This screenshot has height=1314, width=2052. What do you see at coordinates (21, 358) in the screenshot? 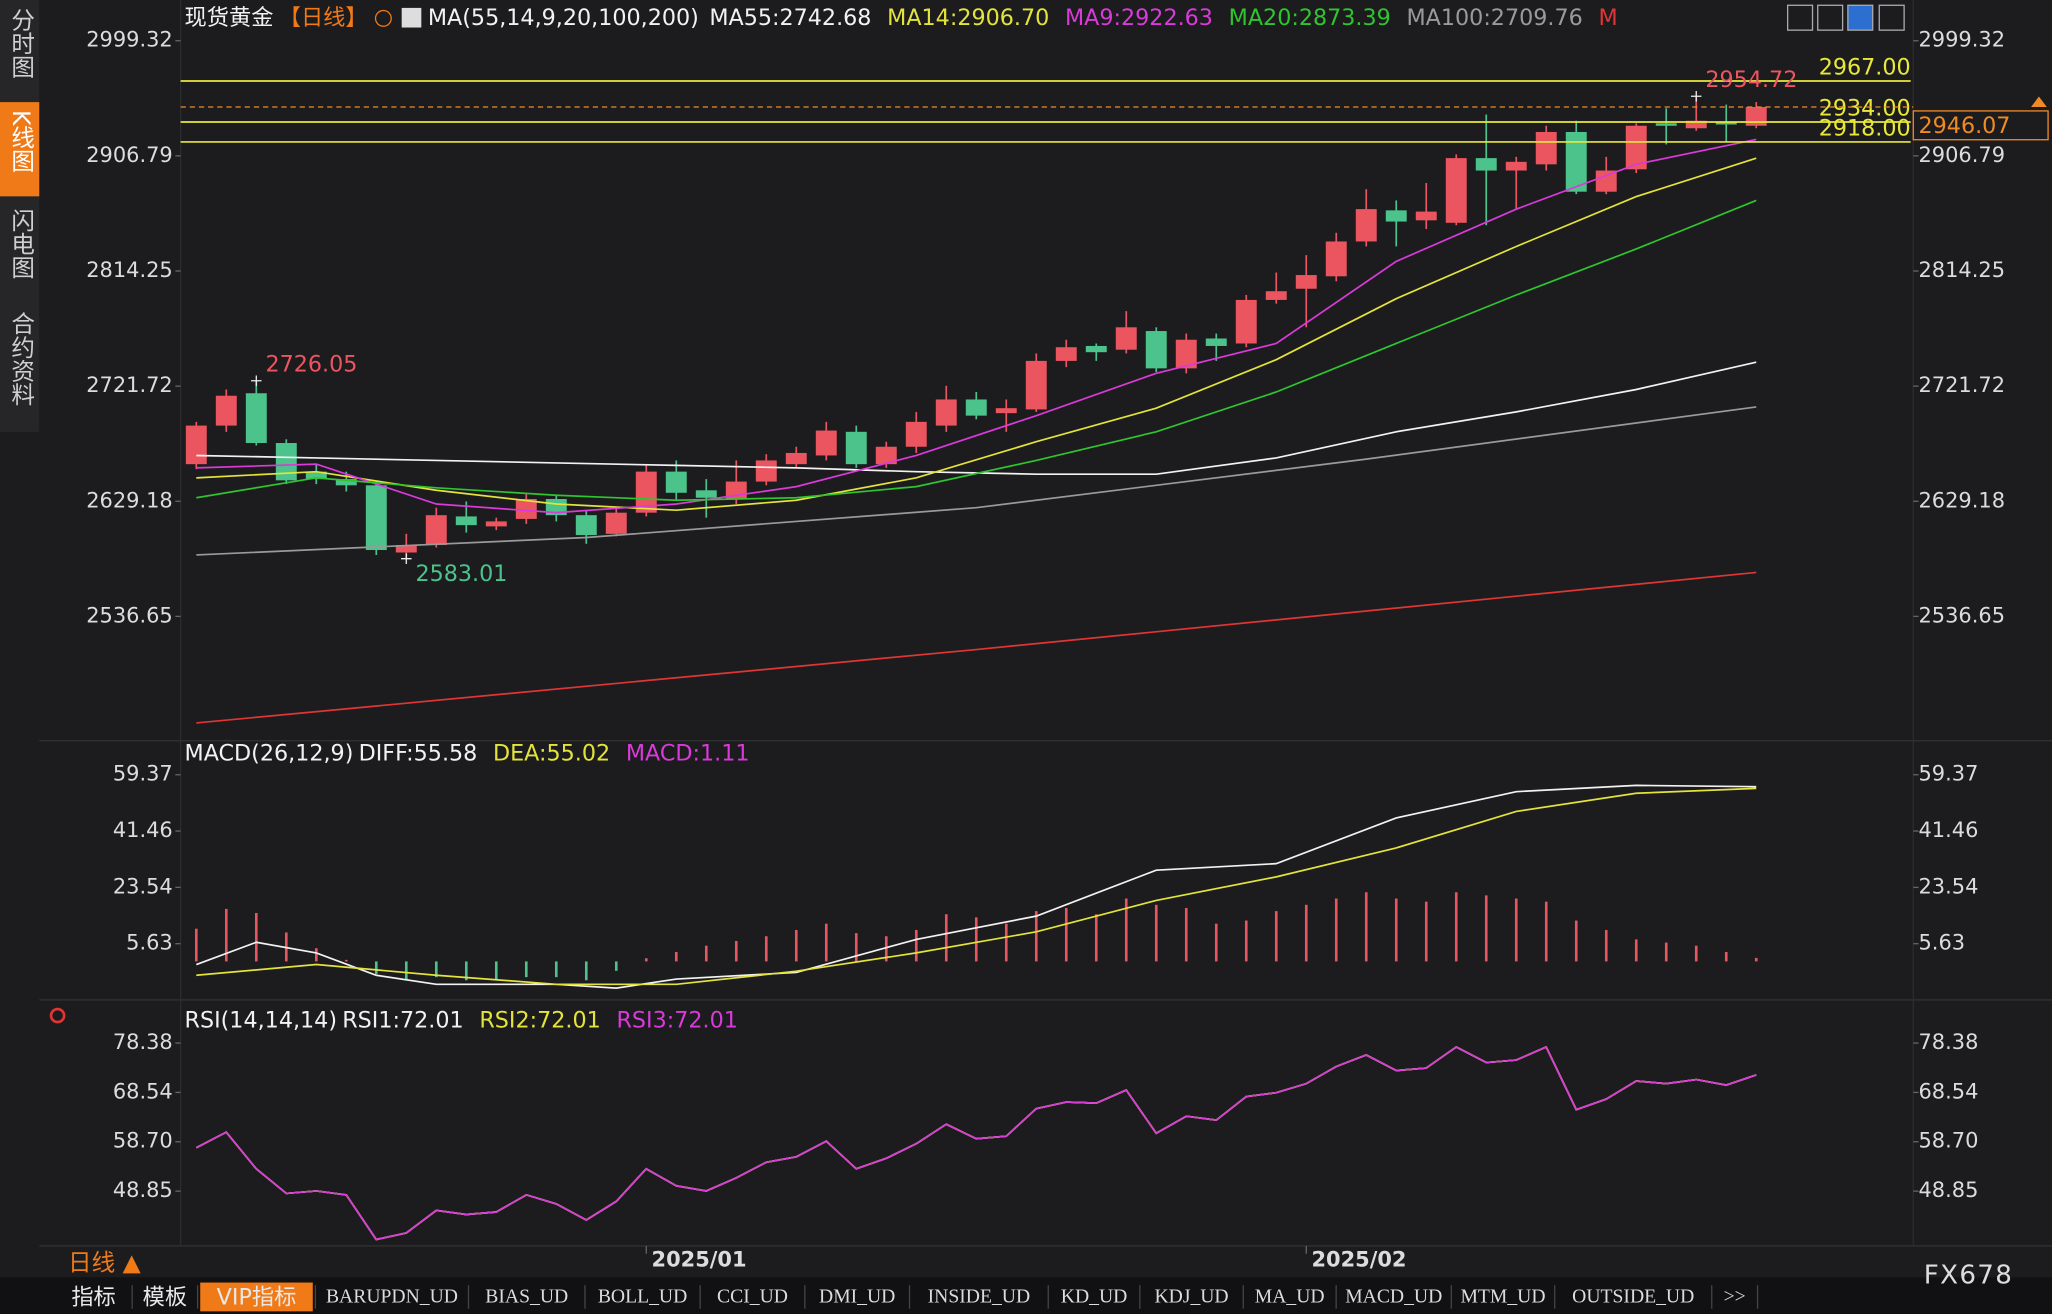
I see `sidebar-tab: 合约资料` at bounding box center [21, 358].